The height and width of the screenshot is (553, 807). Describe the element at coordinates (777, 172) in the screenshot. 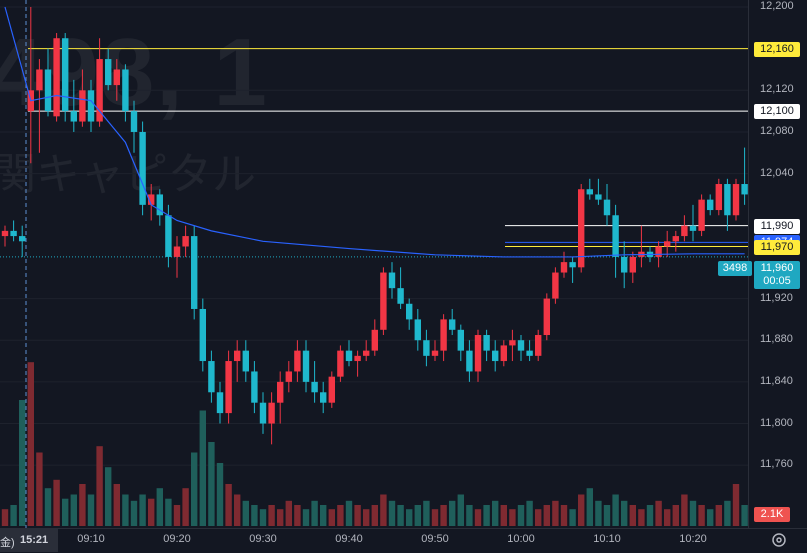

I see `y-tick-label: 12,040` at that location.